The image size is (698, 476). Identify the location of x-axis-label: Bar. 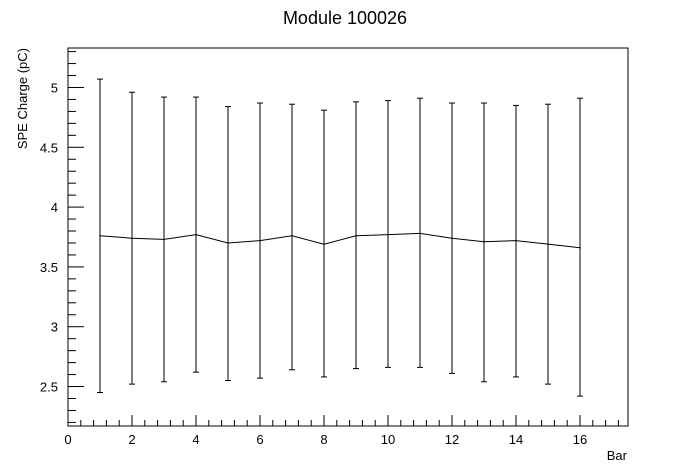
(617, 455).